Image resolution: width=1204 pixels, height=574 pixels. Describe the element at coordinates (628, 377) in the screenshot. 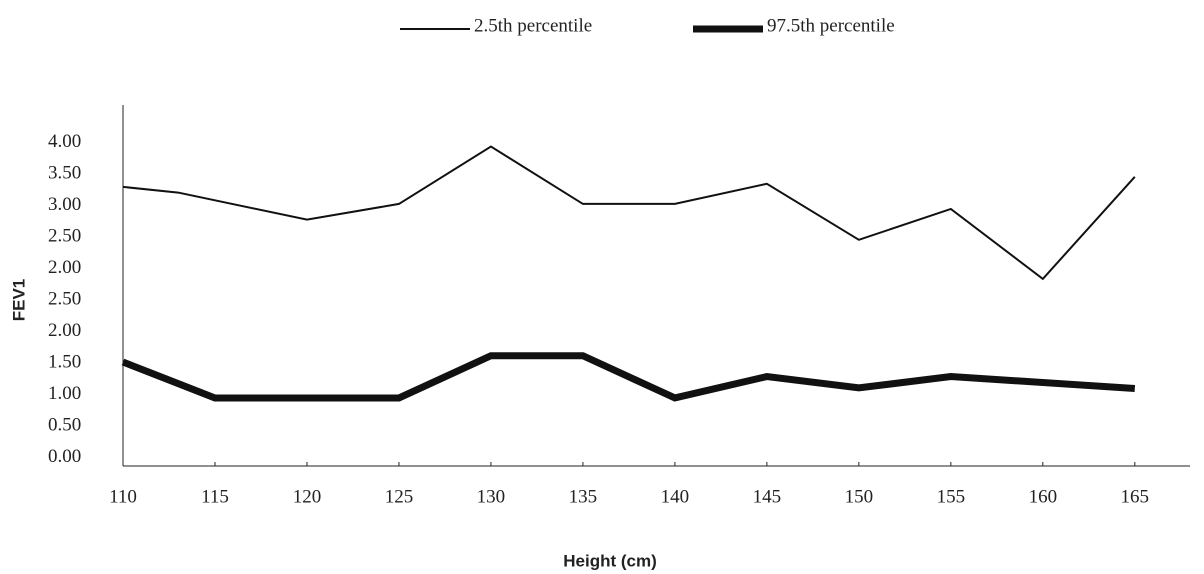

I see `line-series` at that location.